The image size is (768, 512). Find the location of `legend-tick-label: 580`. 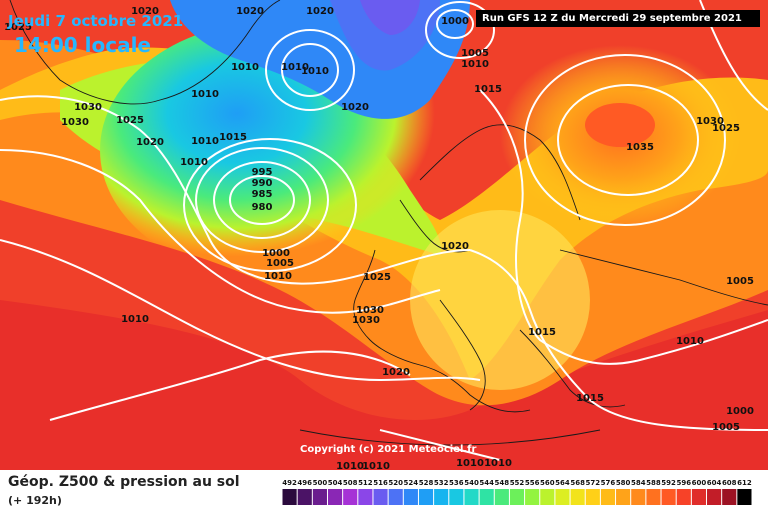

legend-tick-label: 580 is located at coordinates (623, 483).